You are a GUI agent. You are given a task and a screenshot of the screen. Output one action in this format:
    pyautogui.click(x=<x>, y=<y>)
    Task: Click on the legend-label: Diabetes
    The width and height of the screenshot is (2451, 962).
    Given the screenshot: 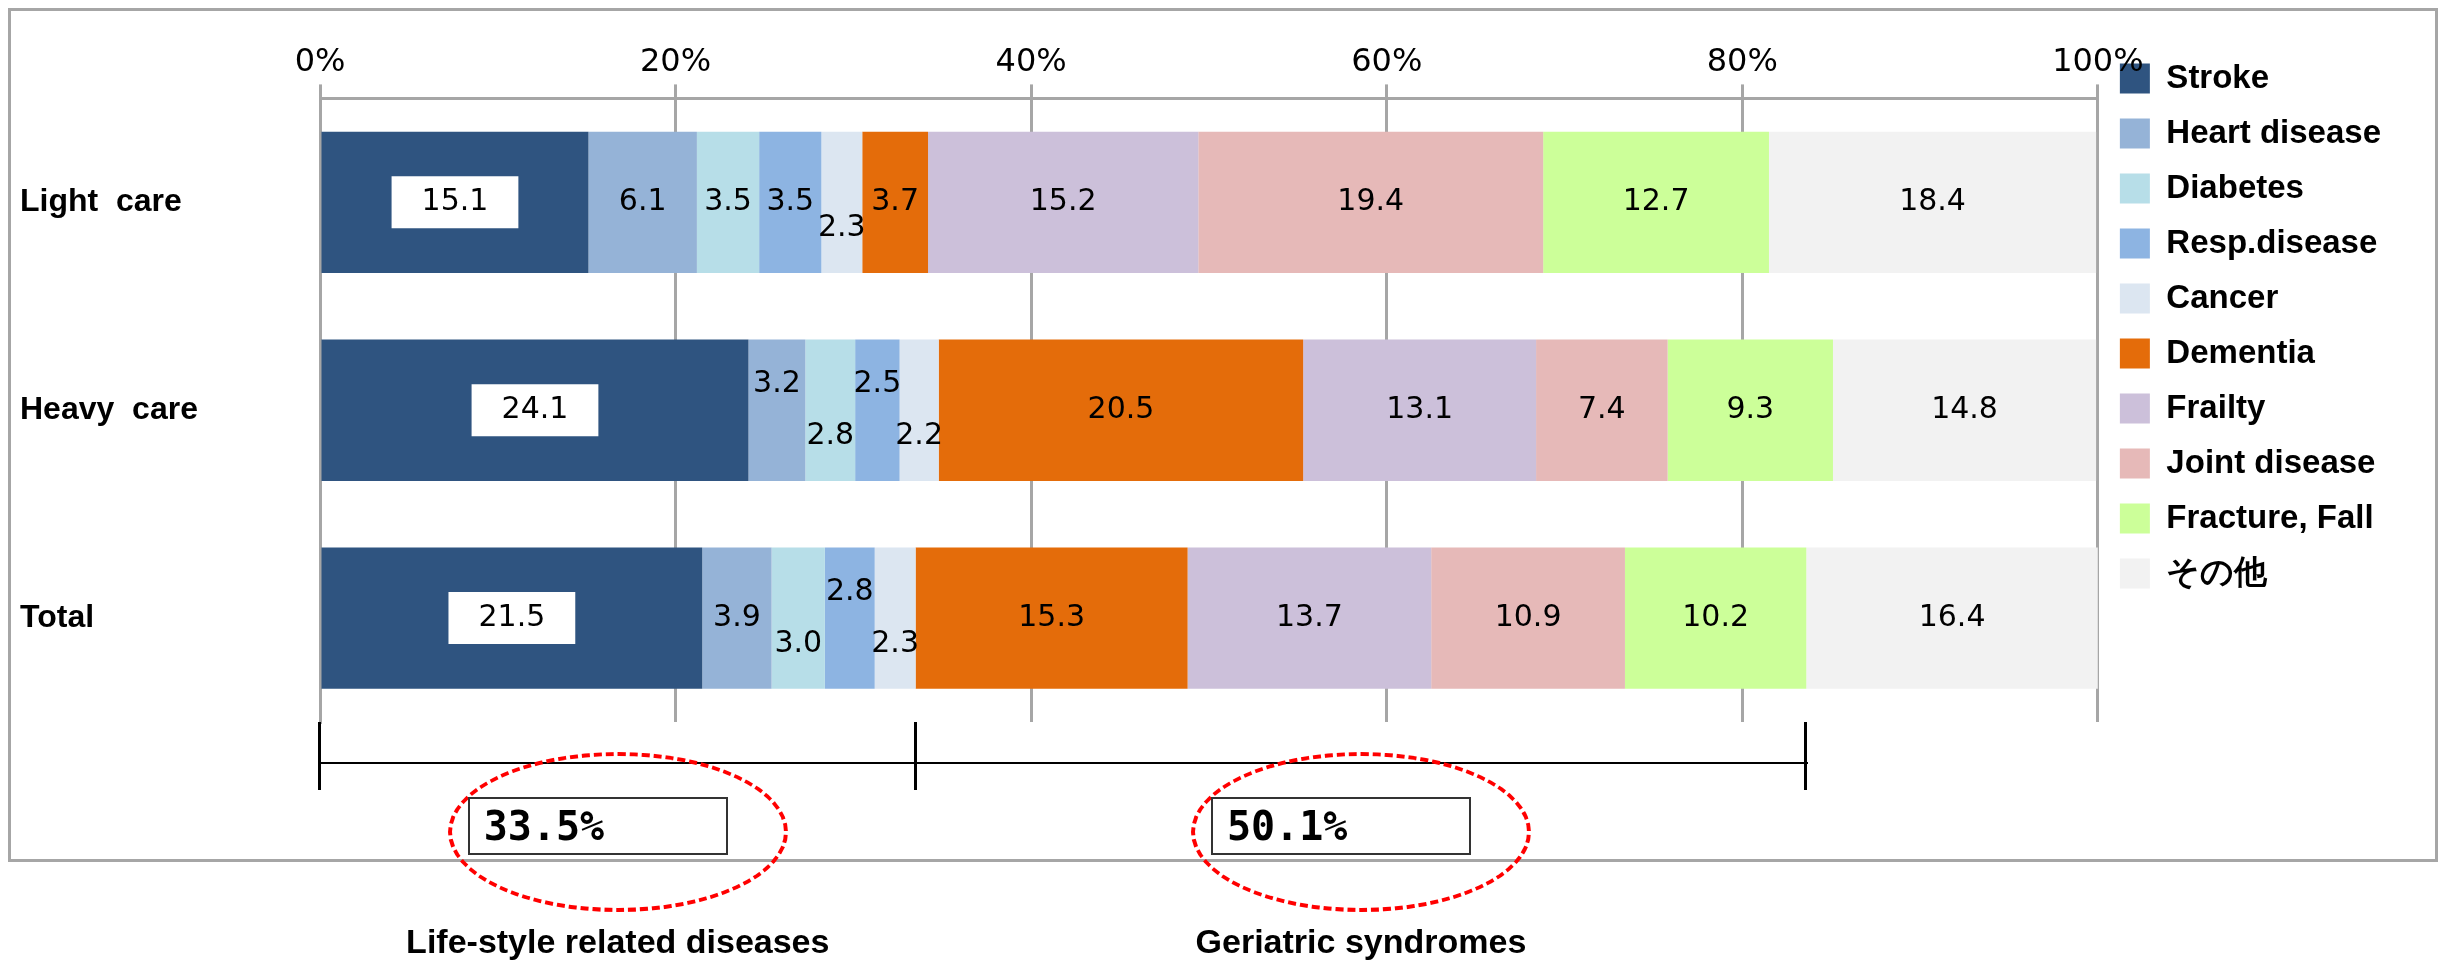 What is the action you would take?
    pyautogui.click(x=2235, y=186)
    